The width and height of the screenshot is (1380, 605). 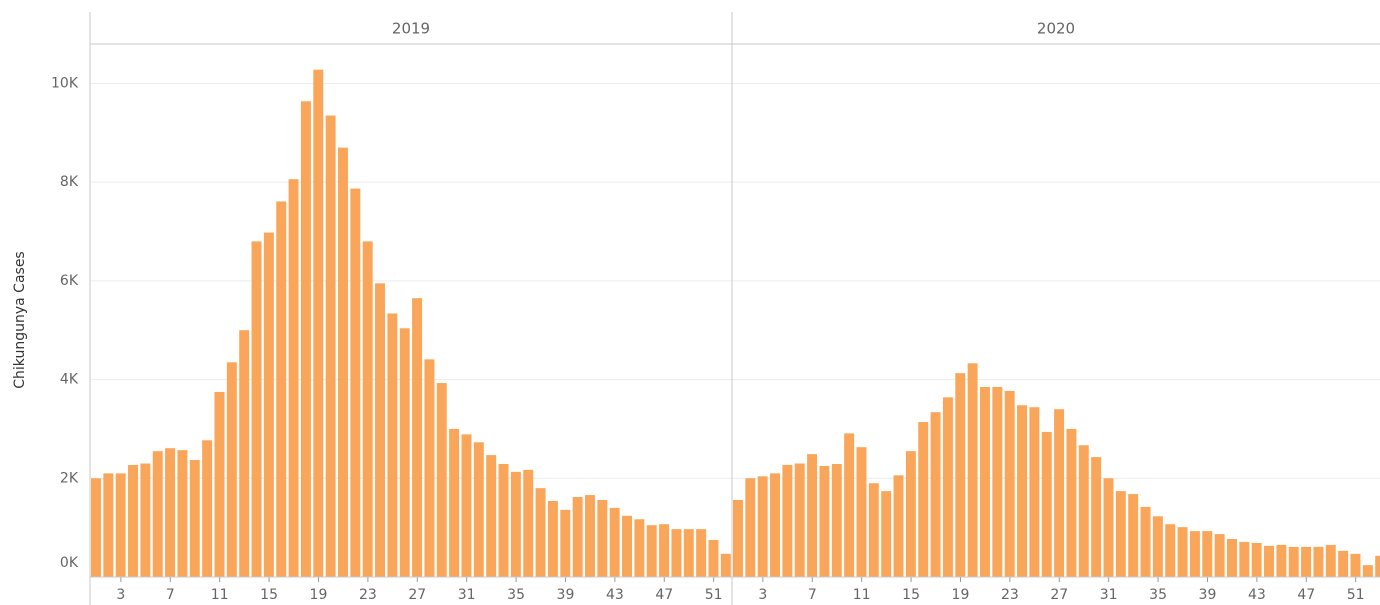 I want to click on y-tick-label: 2K, so click(x=69, y=478).